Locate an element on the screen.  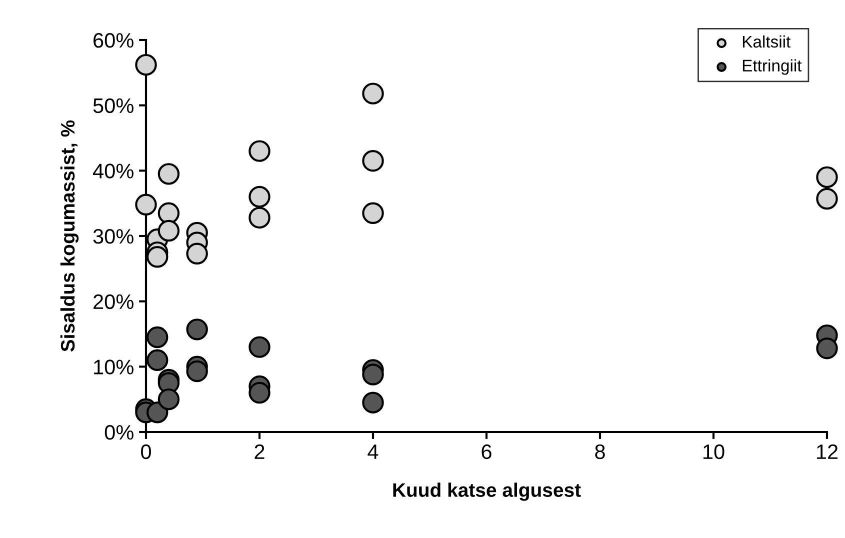
y-tick-label: 10% is located at coordinates (114, 367).